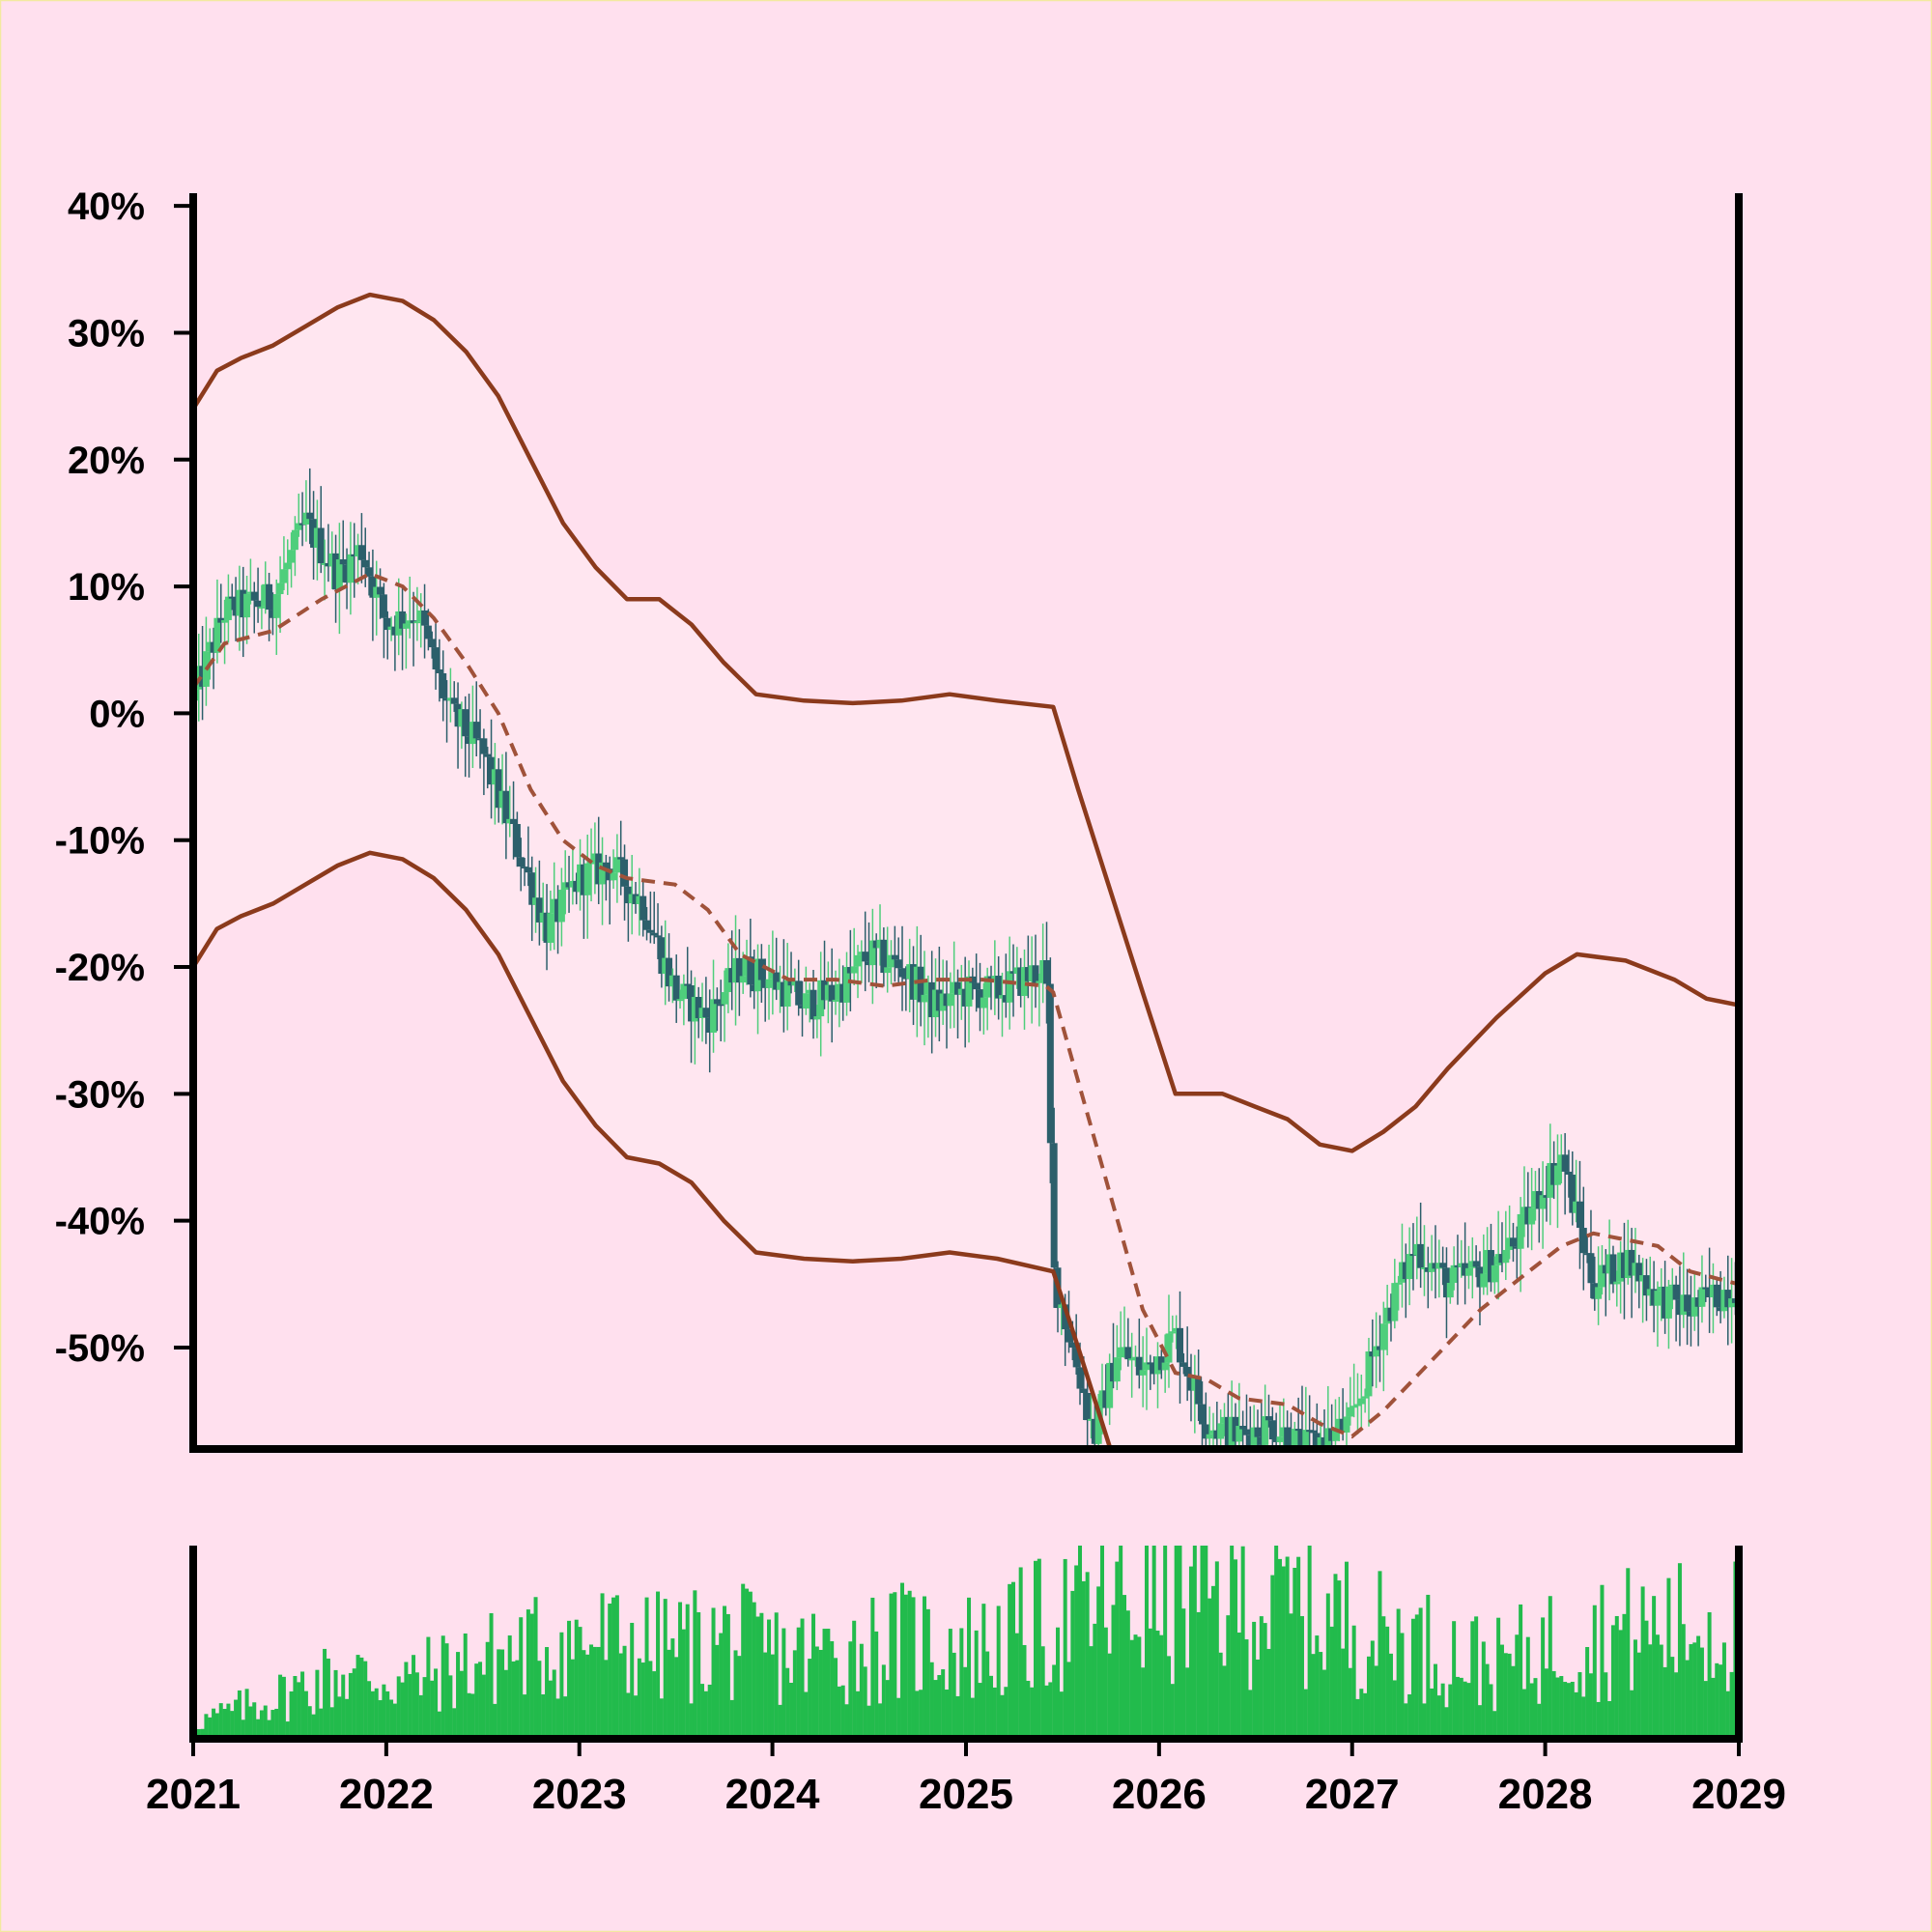 The height and width of the screenshot is (1932, 1932). I want to click on y-tick-label: -10%, so click(100, 841).